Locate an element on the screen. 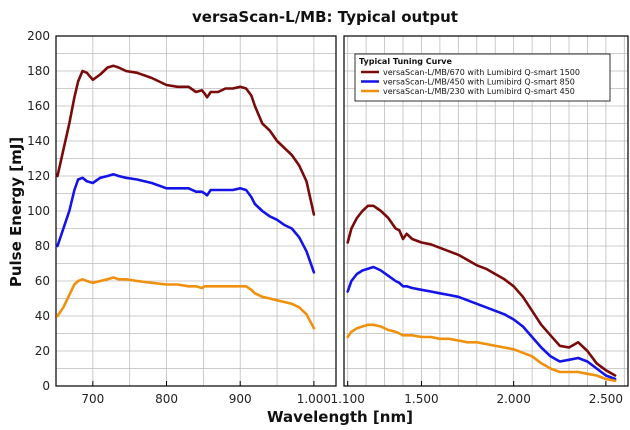 This screenshot has height=430, width=630. y-tick-label: 80 is located at coordinates (42, 246).